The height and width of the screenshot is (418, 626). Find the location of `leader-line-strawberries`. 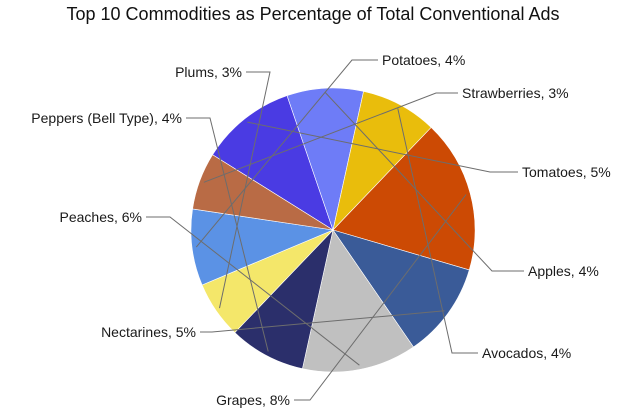

leader-line-strawberries is located at coordinates (330, 137).